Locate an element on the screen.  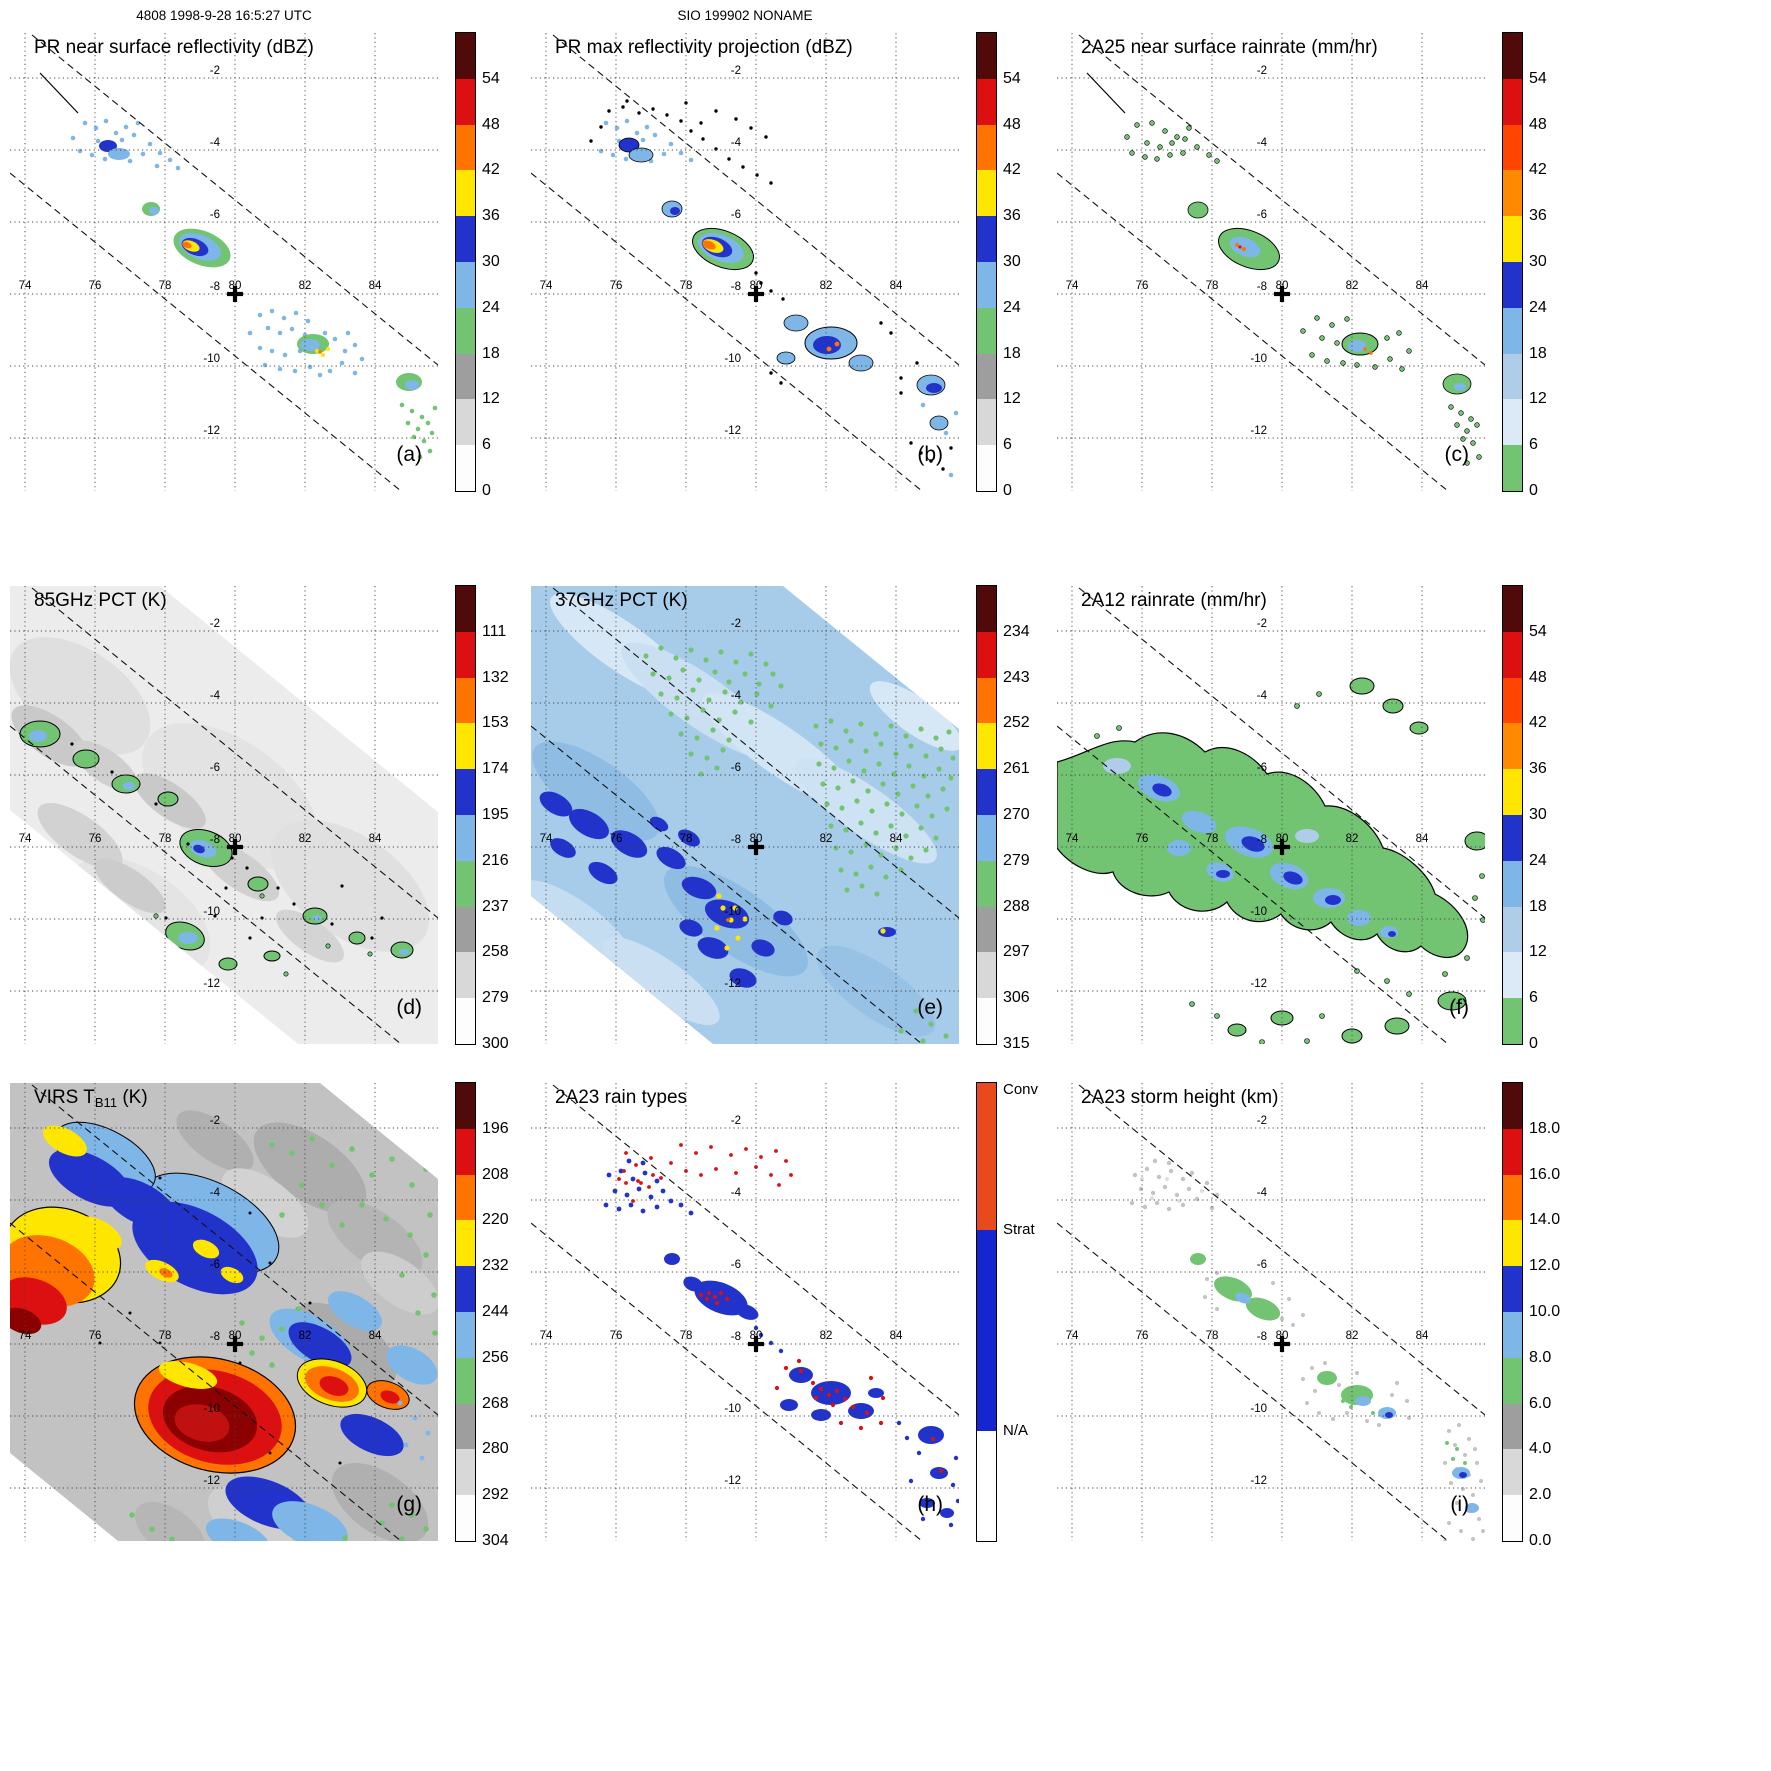
colorbar-a-tick: 24 is located at coordinates (491, 307).